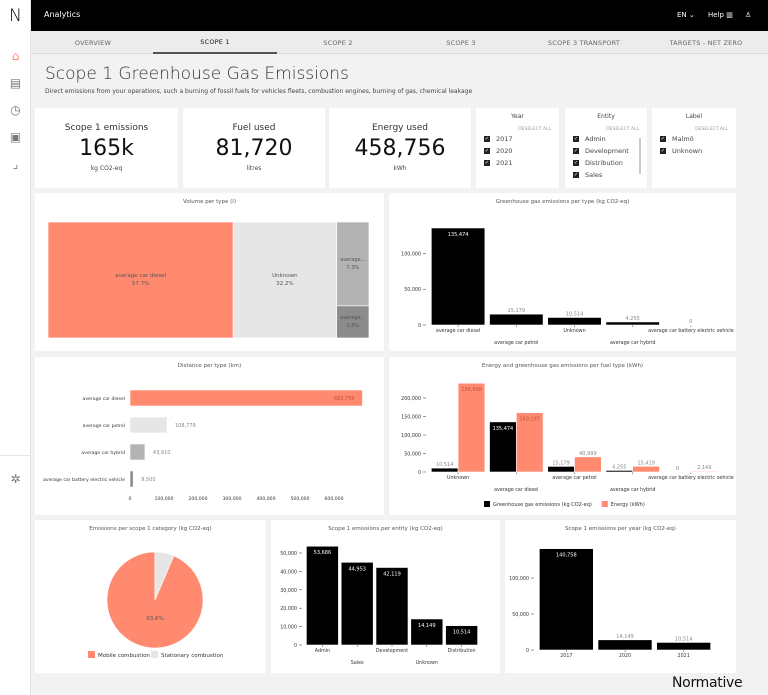  I want to click on chart-title: Scope 1 emissions per entity (kg CO2-eq), so click(385, 529).